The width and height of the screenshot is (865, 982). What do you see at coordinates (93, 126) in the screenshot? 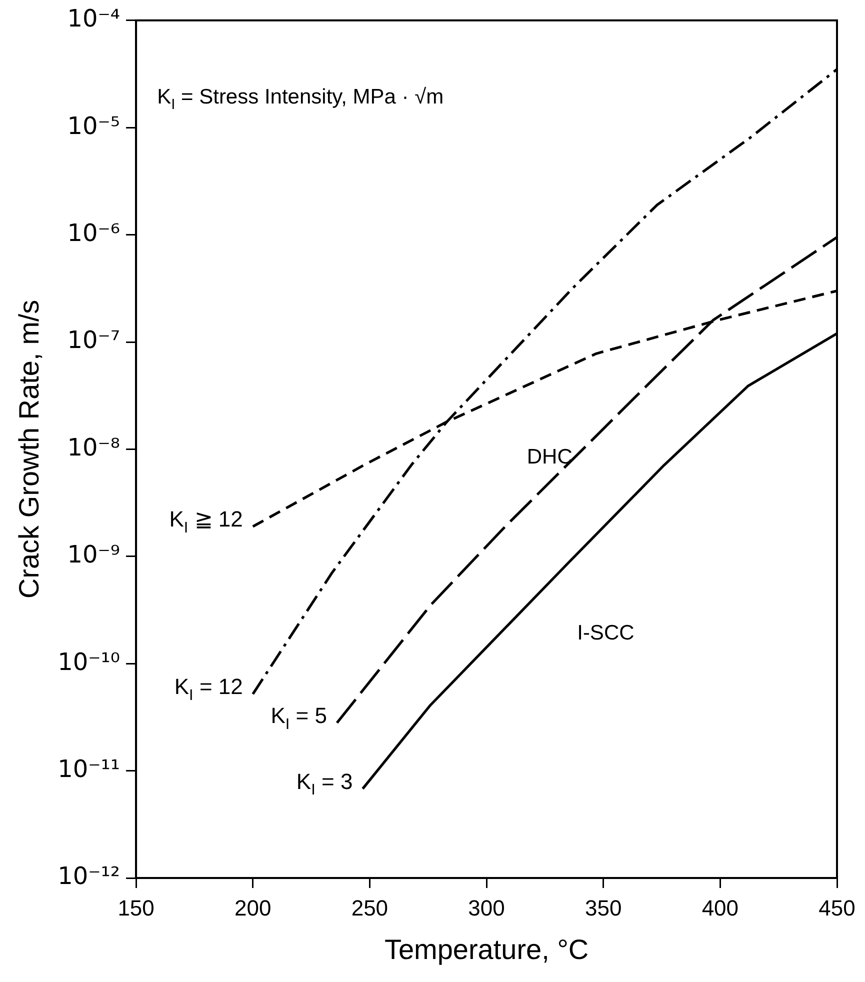
I see `y-tick-label: 10⁻⁵` at bounding box center [93, 126].